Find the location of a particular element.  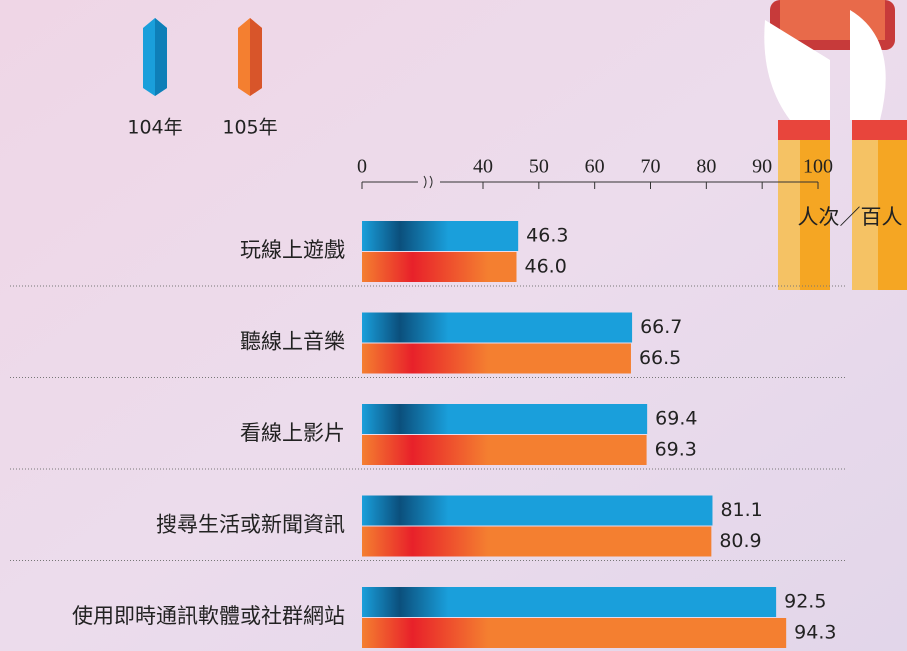

legend-label: 105年 is located at coordinates (249, 128).